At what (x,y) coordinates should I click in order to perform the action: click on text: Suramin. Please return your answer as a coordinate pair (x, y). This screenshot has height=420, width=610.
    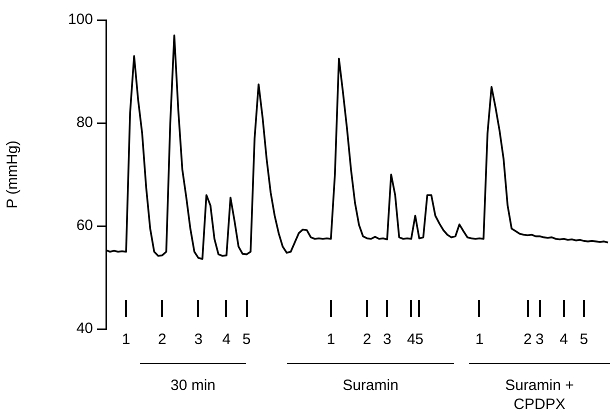
    Looking at the image, I should click on (371, 385).